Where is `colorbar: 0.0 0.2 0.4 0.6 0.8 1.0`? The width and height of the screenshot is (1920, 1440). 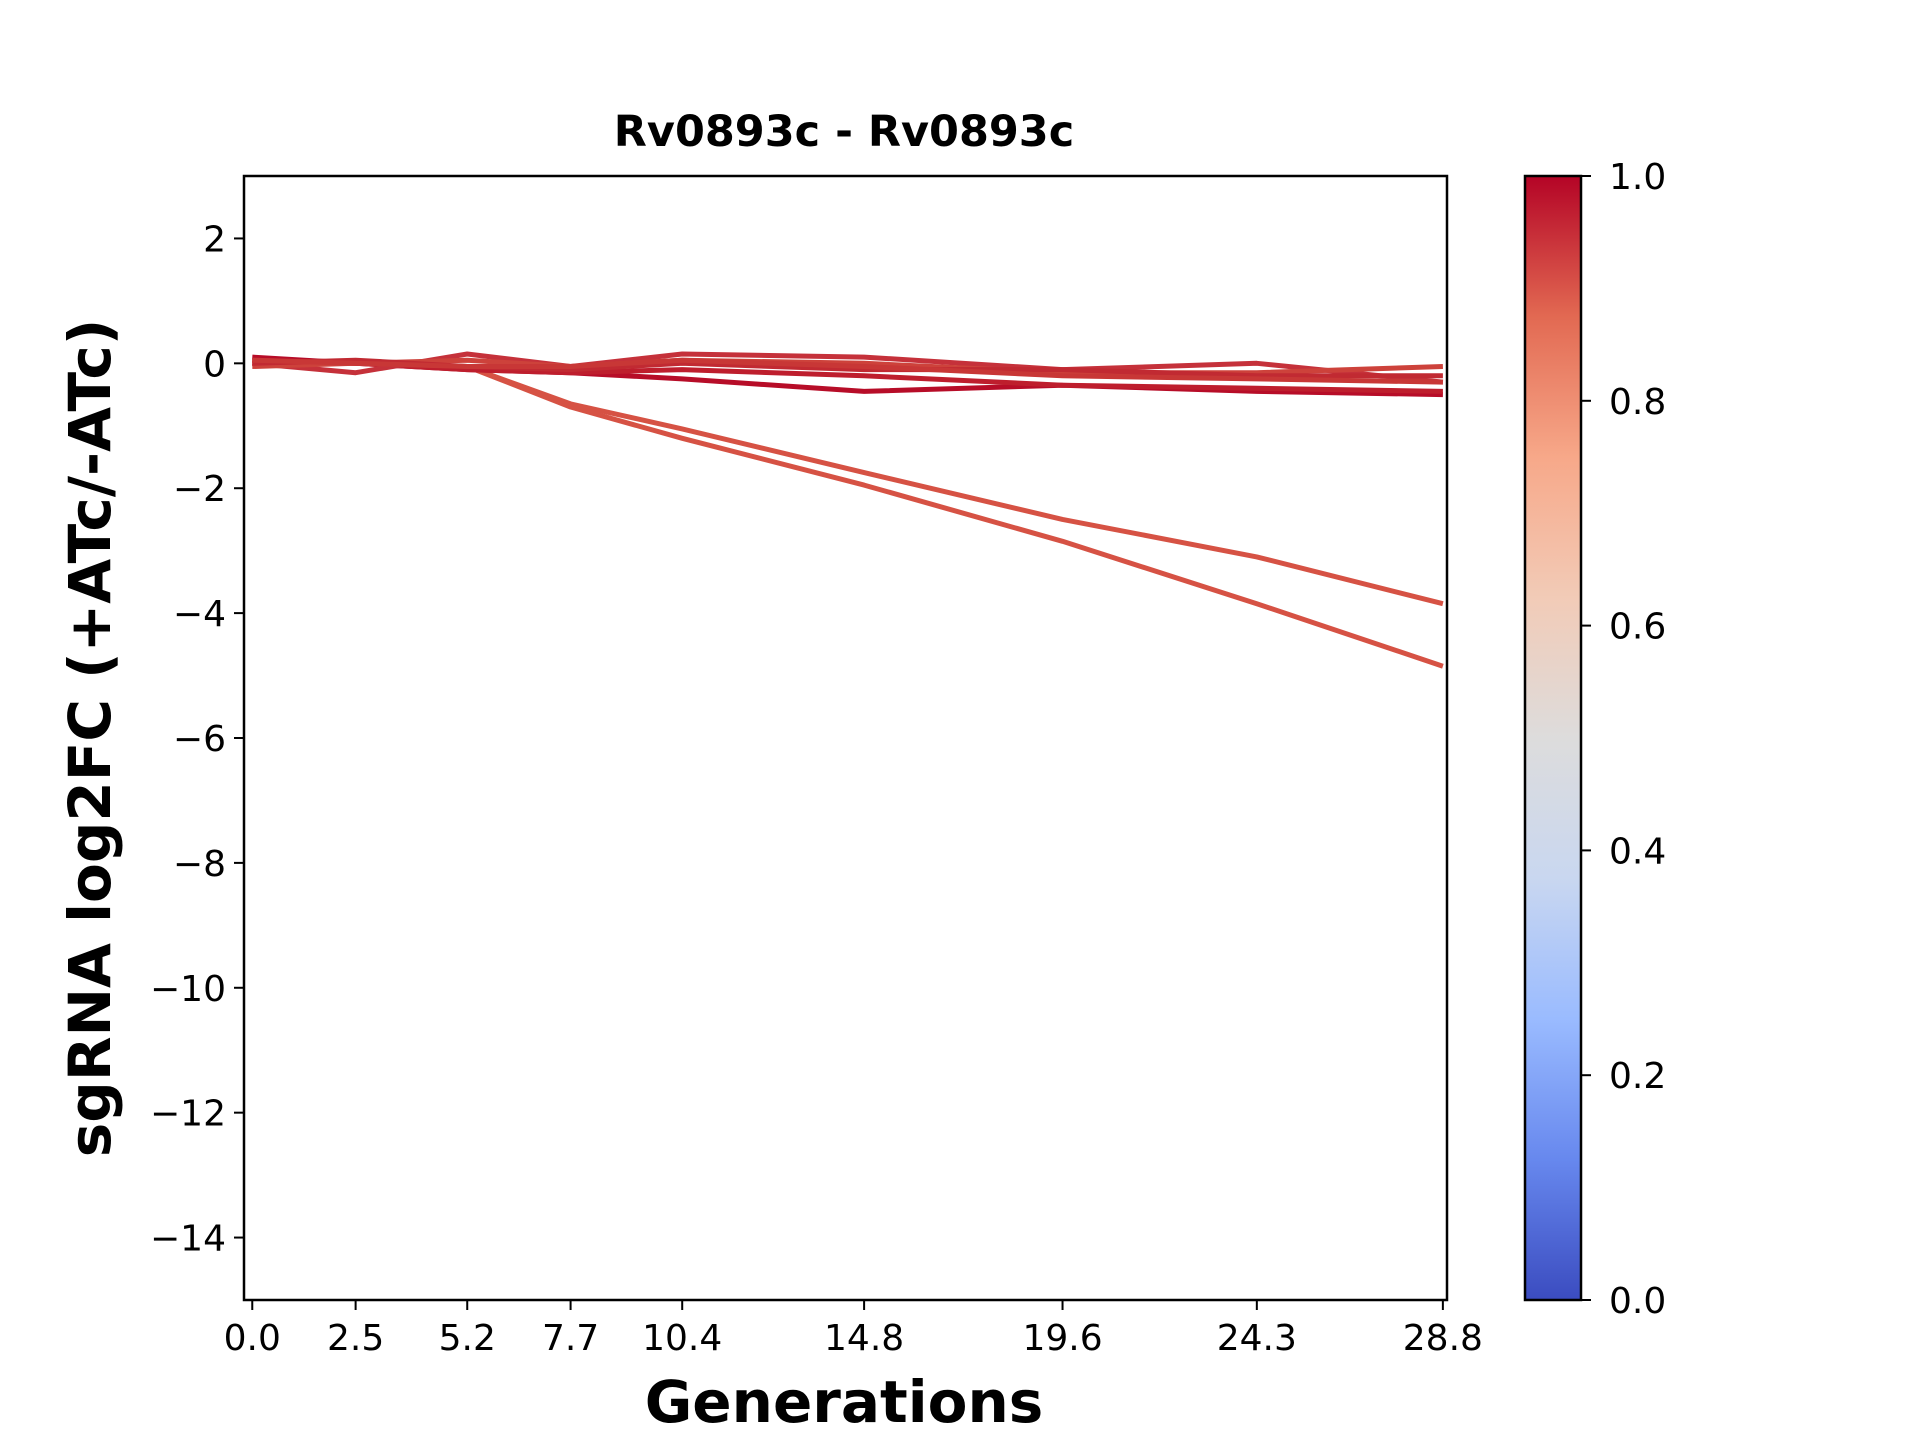 colorbar: 0.0 0.2 0.4 0.6 0.8 1.0 is located at coordinates (1594, 739).